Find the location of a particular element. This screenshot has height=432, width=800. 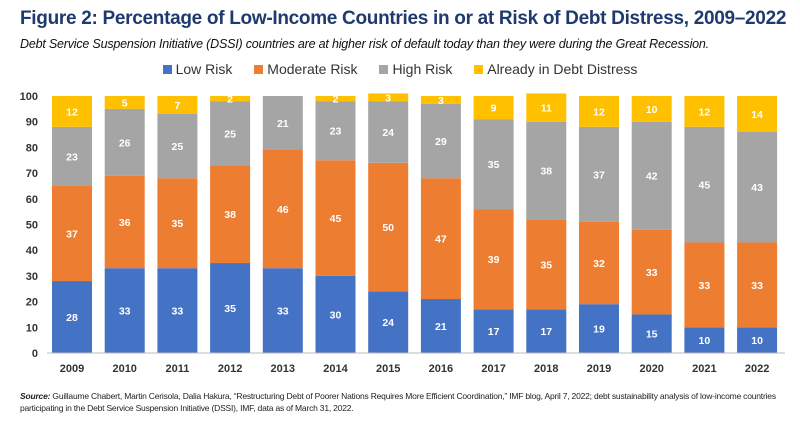

data-label: 14 is located at coordinates (757, 115).